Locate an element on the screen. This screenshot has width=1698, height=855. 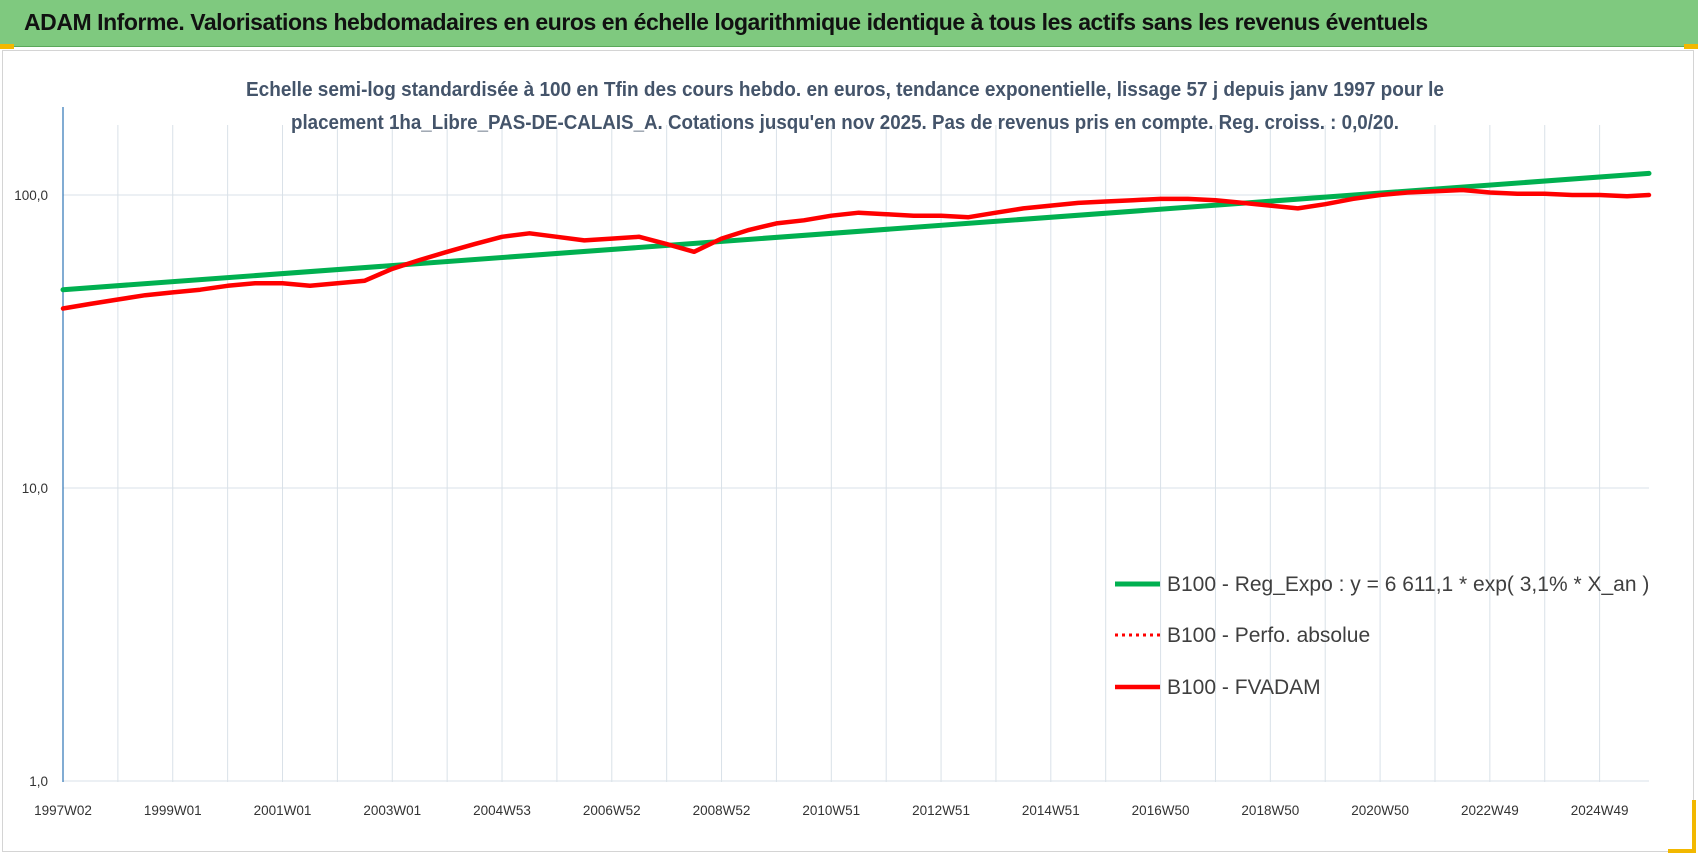
x-tick-label: 2008W52 is located at coordinates (722, 810).